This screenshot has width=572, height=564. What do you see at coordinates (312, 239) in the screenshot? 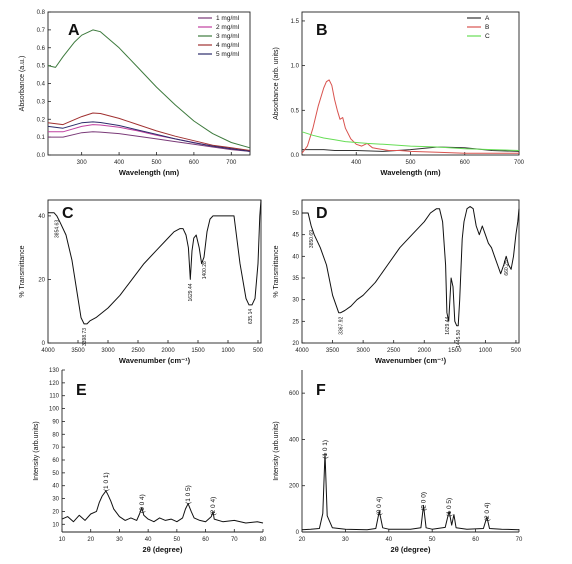
I see `peak-label: 3850.69` at bounding box center [312, 239].